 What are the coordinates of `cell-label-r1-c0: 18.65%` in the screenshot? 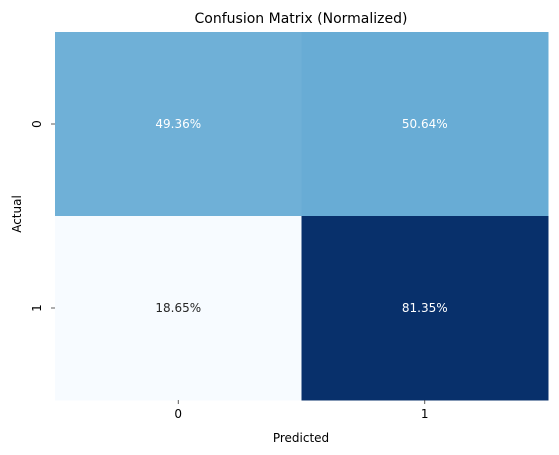 It's located at (178, 308).